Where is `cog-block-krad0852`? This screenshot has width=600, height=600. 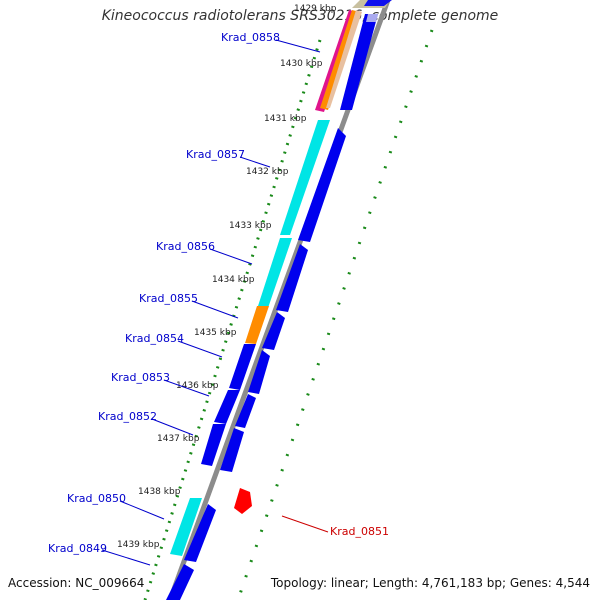 cog-block-krad0852 is located at coordinates (213, 445).